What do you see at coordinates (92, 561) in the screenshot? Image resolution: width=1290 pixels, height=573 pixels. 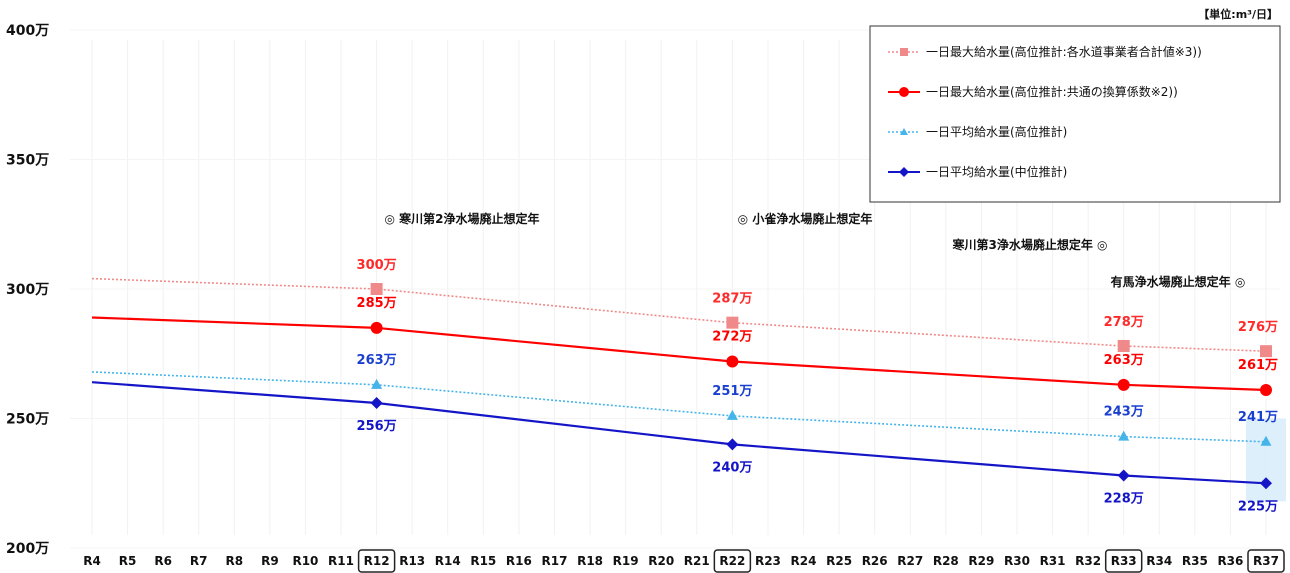 I see `x-tick-label: R4` at bounding box center [92, 561].